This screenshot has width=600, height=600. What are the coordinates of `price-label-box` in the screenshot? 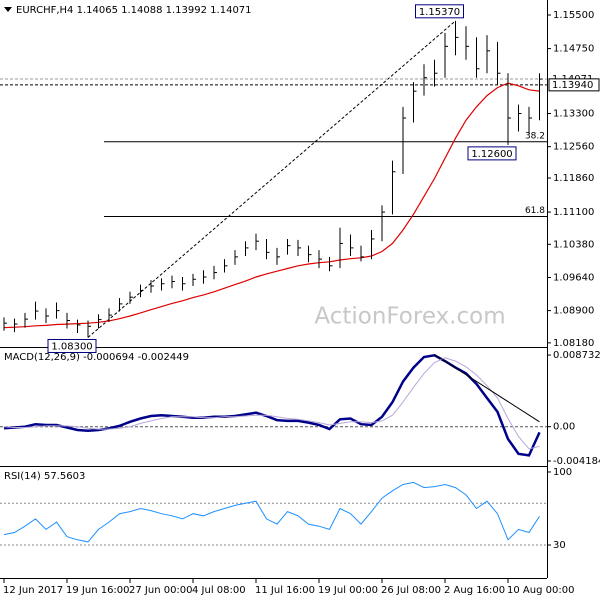 It's located at (574, 85).